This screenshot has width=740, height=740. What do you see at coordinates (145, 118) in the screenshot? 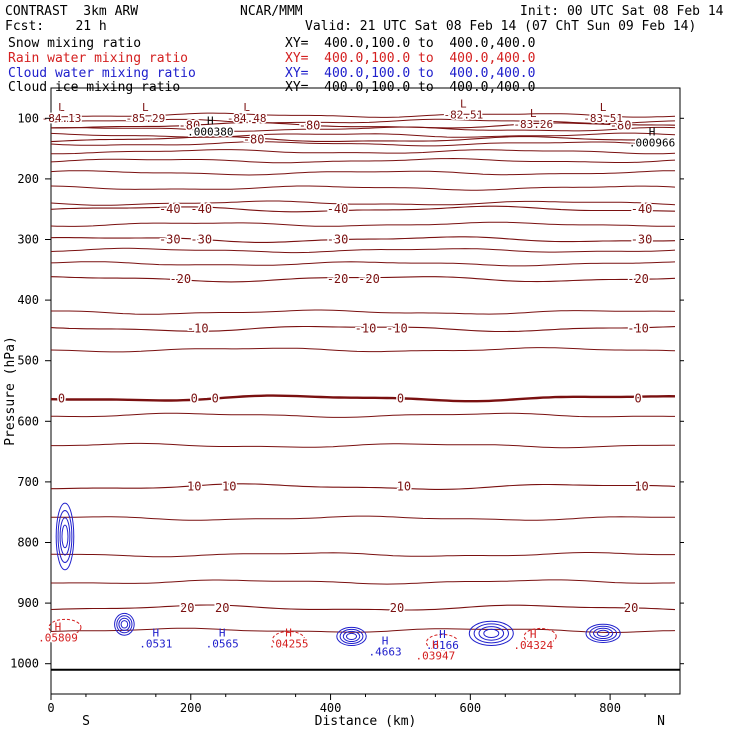
I see `extremum-value: -85.29` at bounding box center [145, 118].